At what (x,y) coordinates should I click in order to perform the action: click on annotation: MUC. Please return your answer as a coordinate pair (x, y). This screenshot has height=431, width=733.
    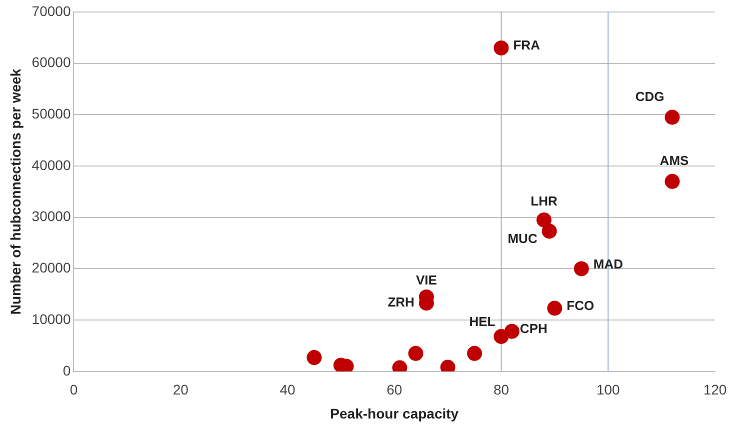
    Looking at the image, I should click on (523, 238).